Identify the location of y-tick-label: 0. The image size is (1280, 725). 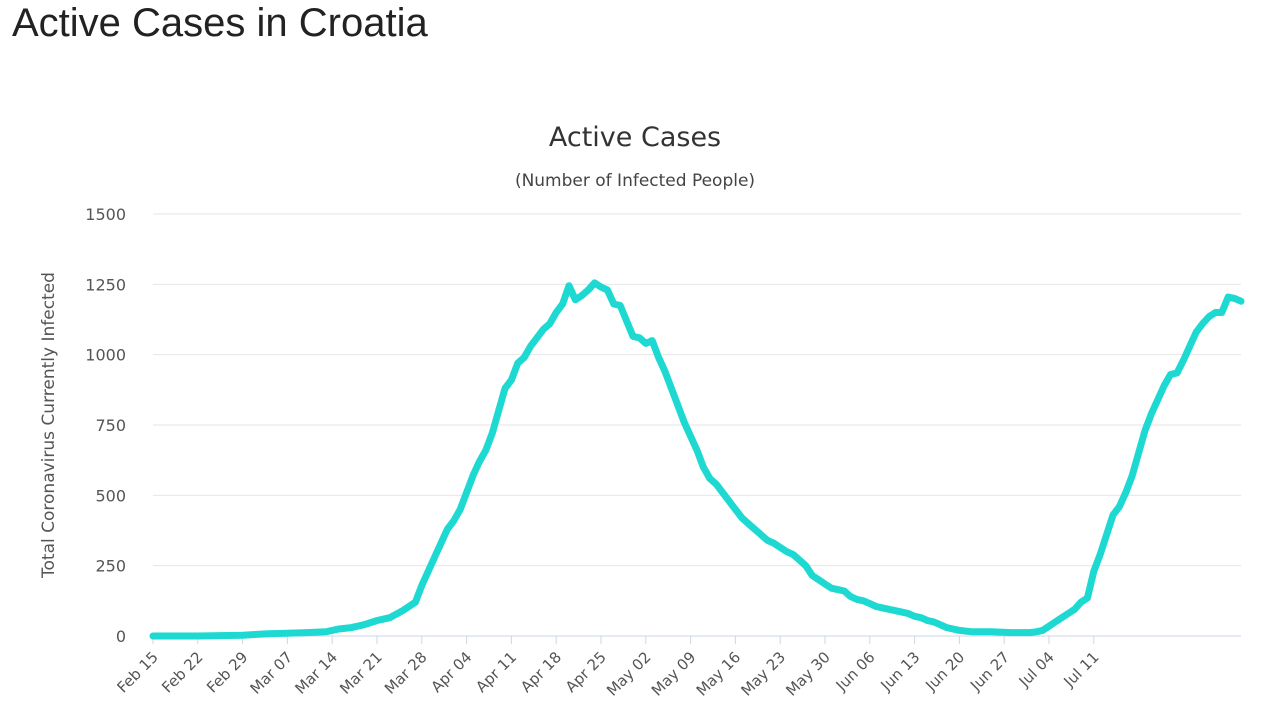
(121, 636).